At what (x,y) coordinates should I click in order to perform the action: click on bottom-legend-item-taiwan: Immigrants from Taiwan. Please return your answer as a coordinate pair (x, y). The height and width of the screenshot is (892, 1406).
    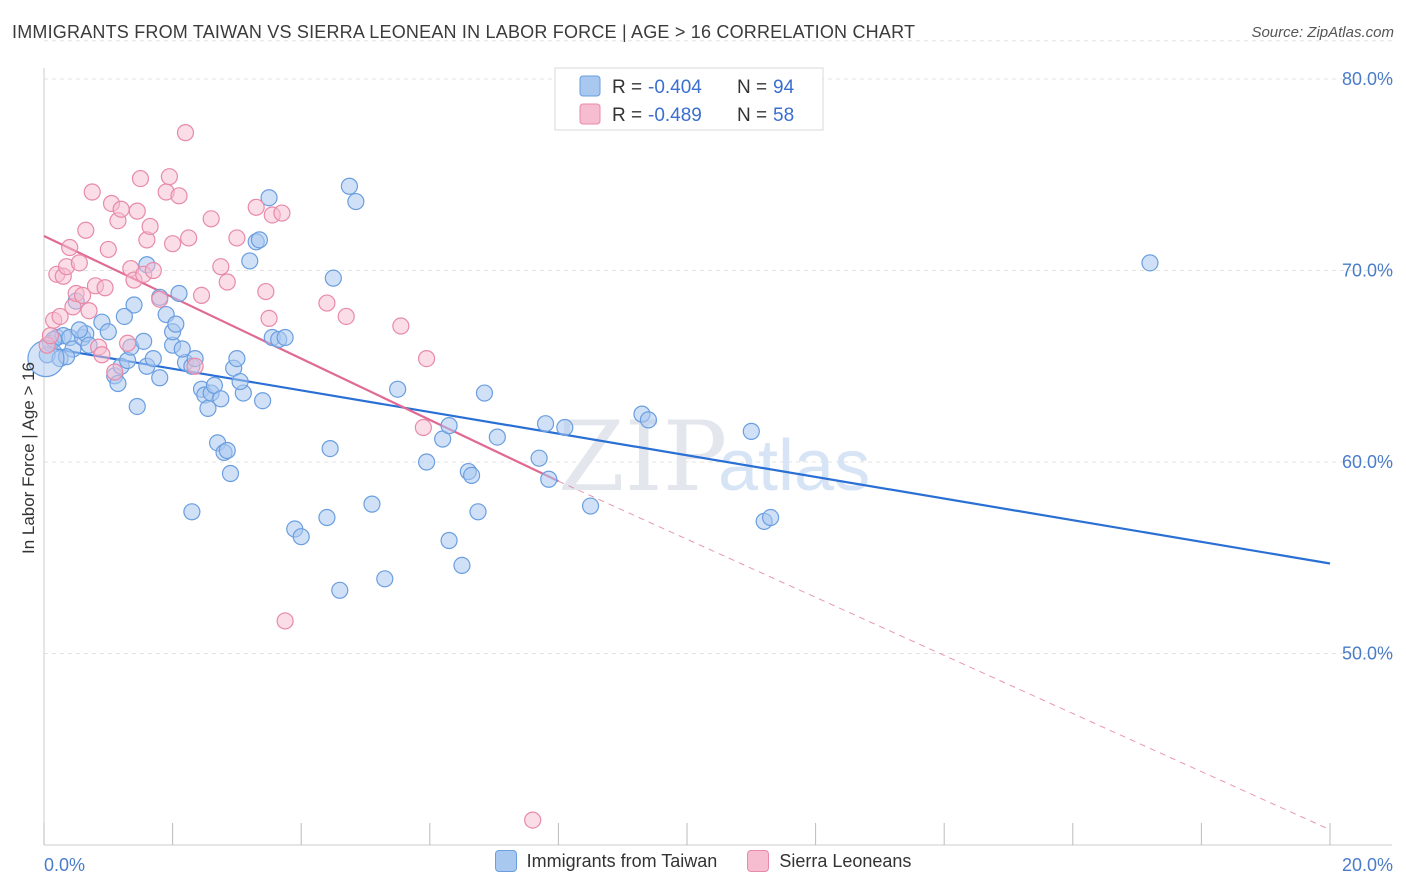
    Looking at the image, I should click on (606, 861).